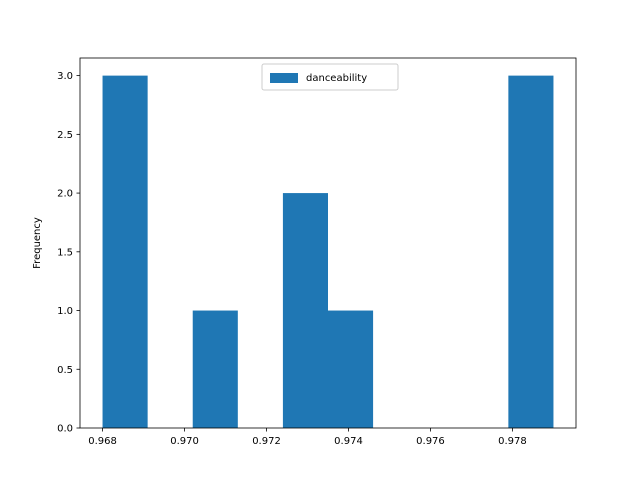  I want to click on x-axis-ticks: 0.968 0.970 0.972 0.974 0.976 0.978, so click(307, 437).